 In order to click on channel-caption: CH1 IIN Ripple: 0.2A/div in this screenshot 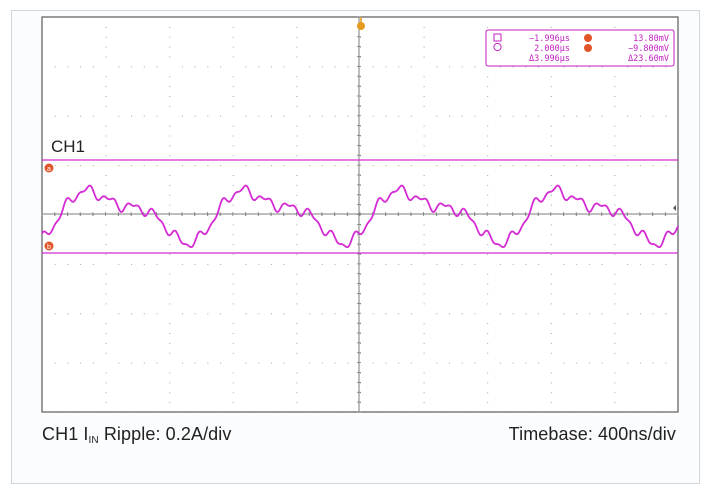, I will do `click(137, 435)`.